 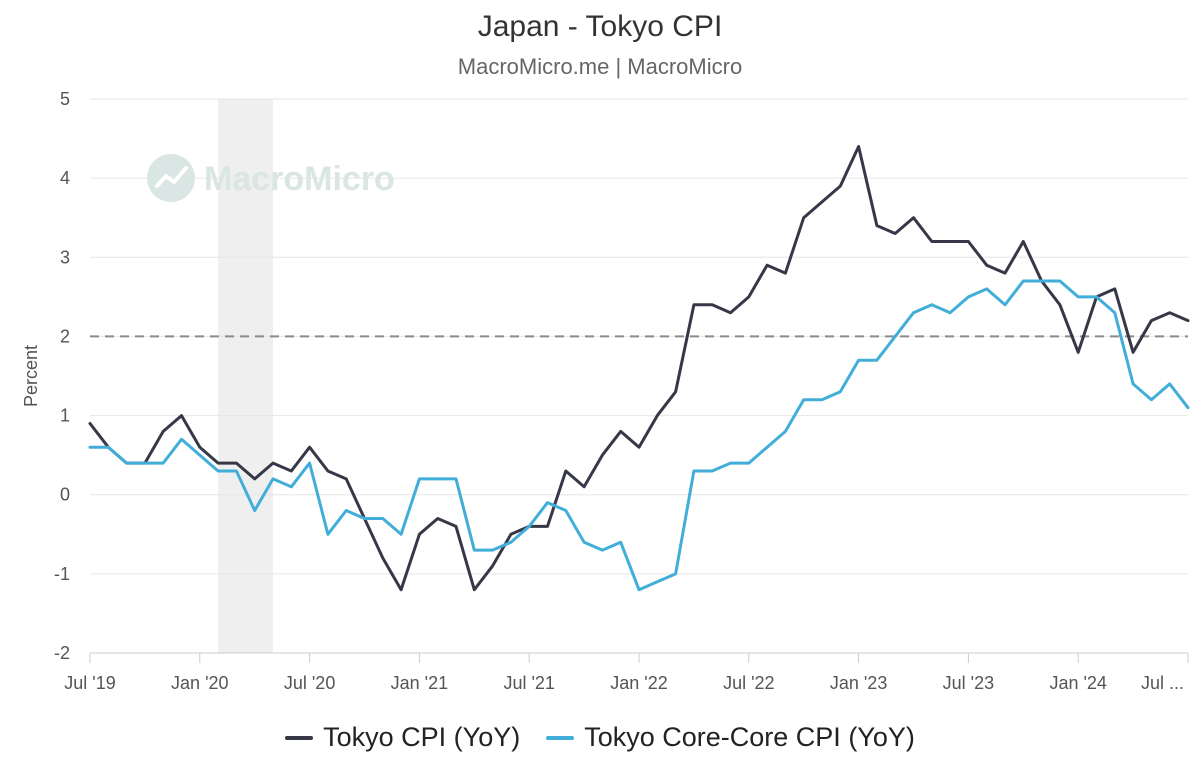 I want to click on y-tick-label: 2, so click(x=65, y=336).